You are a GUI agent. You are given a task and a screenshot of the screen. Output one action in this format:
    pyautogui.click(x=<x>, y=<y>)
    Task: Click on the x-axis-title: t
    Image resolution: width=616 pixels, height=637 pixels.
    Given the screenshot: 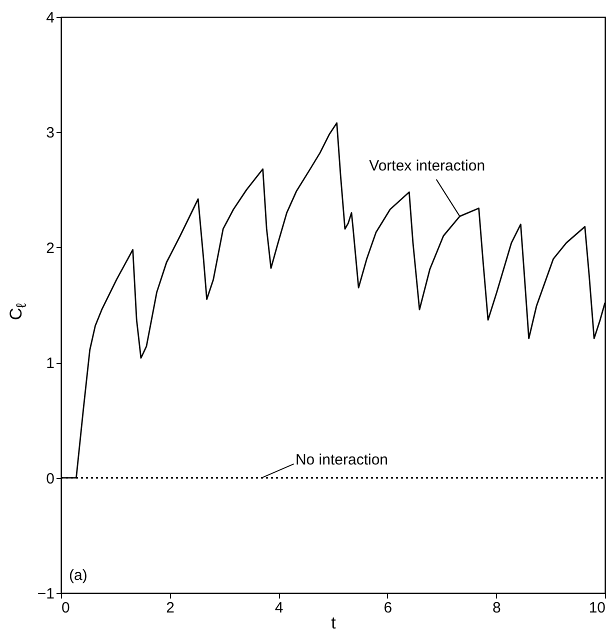 What is the action you would take?
    pyautogui.click(x=333, y=623)
    